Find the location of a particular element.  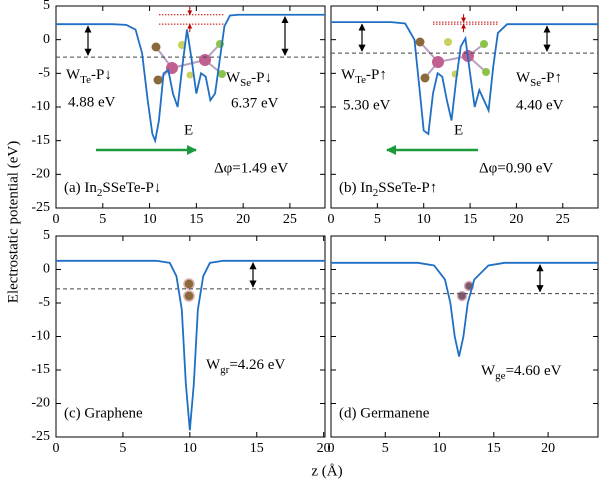

annotation: Δφ=0.90 eV is located at coordinates (516, 168).